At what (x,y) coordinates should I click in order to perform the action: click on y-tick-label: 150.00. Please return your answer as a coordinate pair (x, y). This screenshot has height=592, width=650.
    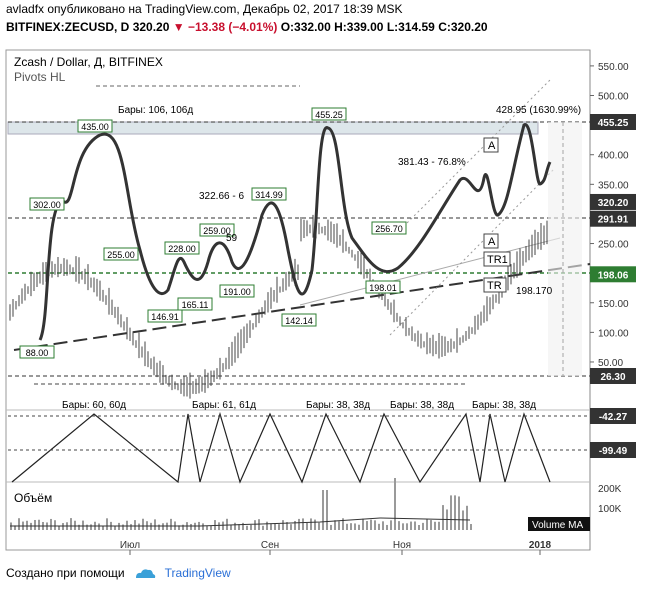
    Looking at the image, I should click on (613, 304).